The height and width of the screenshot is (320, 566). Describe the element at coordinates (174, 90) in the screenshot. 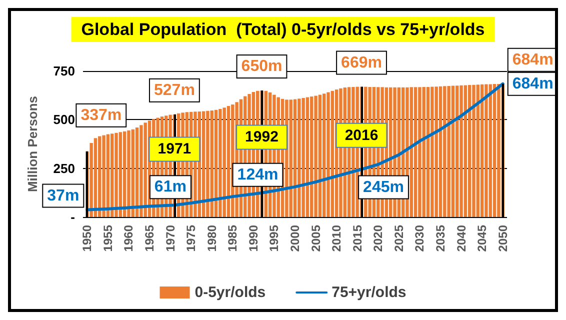

I see `annotation: 527m` at that location.